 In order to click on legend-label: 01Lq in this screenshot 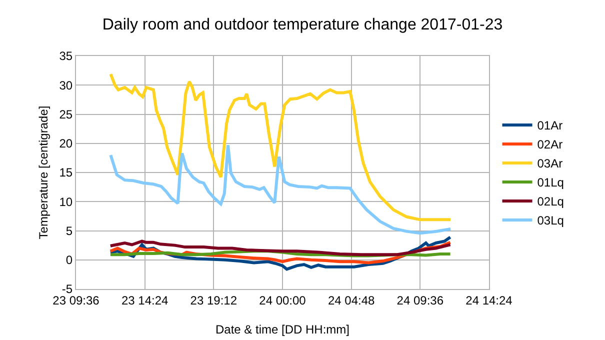, I will do `click(550, 183)`.